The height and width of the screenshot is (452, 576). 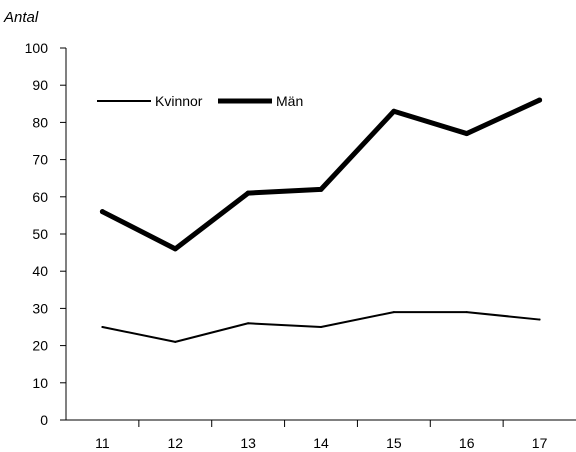 What do you see at coordinates (540, 443) in the screenshot?
I see `x-tick-label: 17` at bounding box center [540, 443].